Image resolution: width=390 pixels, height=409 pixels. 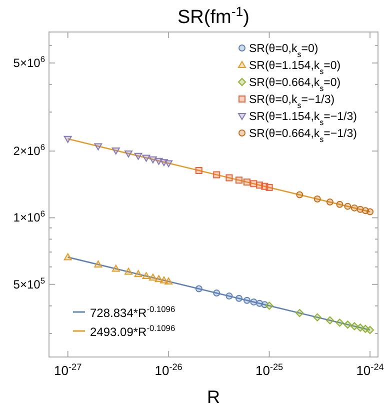 What do you see at coordinates (292, 102) in the screenshot?
I see `legend-label: SR(θ=0,k$_{s}$=−1/3)` at bounding box center [292, 102].